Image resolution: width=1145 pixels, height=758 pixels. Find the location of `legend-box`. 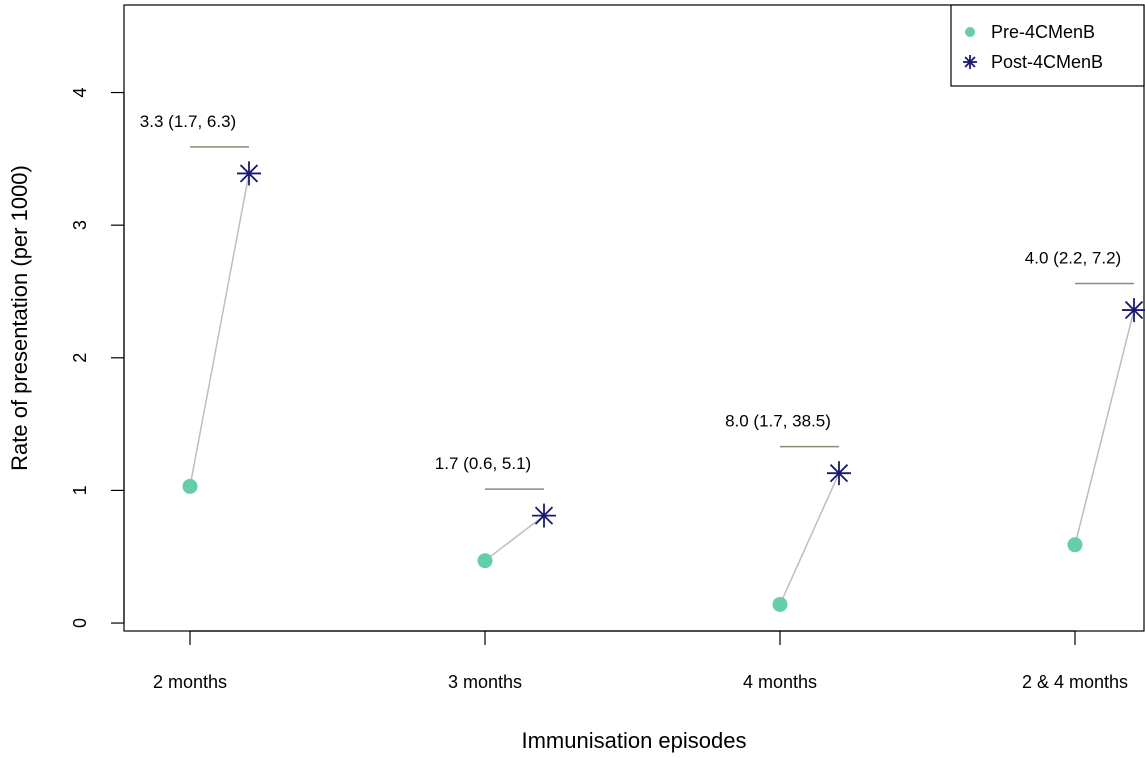

legend-box is located at coordinates (1047, 45).